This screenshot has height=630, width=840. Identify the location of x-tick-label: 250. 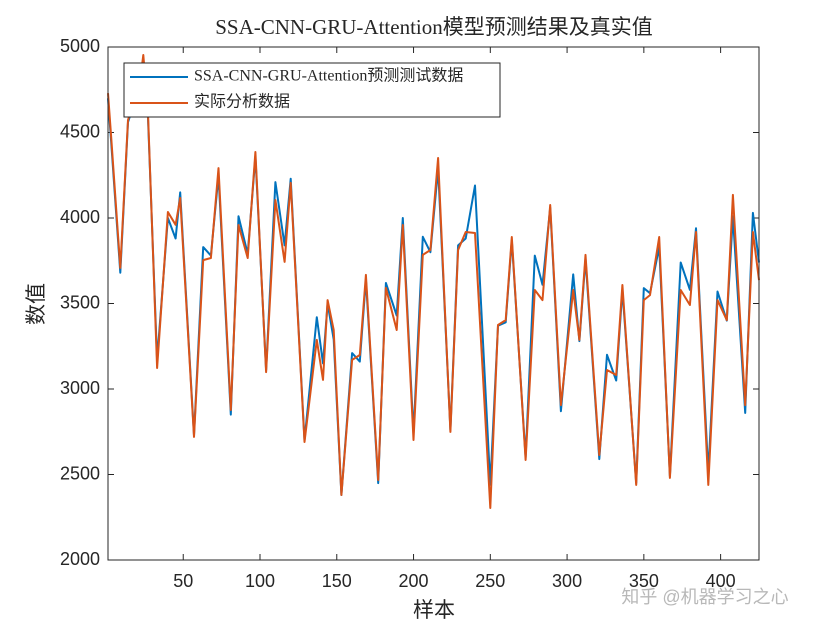
(490, 581).